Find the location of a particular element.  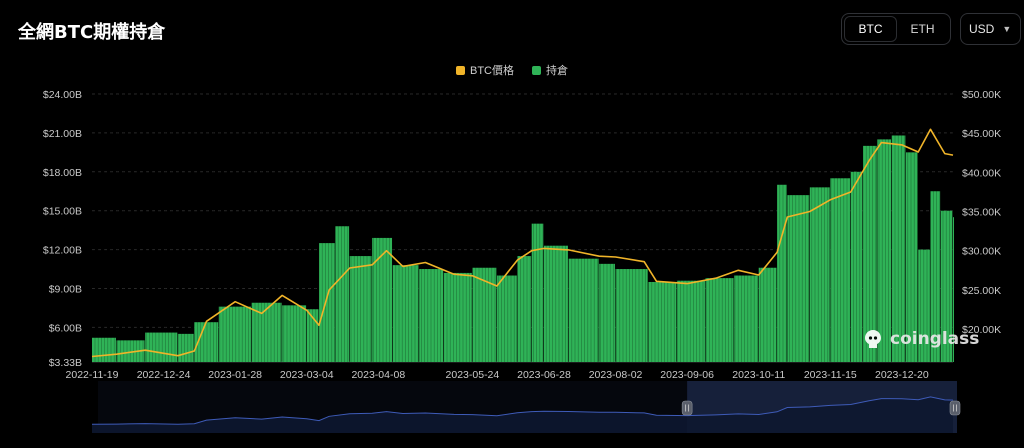

x-tick-label: 2023-01-28 is located at coordinates (235, 375).